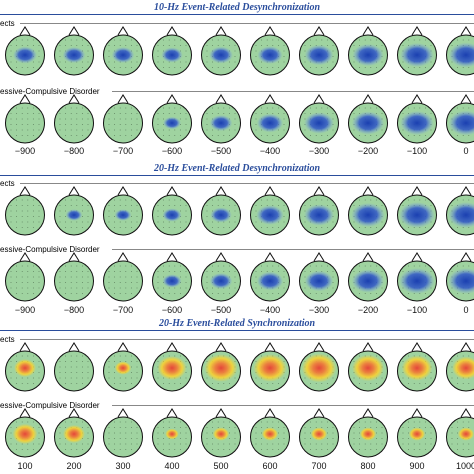  What do you see at coordinates (172, 466) in the screenshot?
I see `time-label: 400` at bounding box center [172, 466].